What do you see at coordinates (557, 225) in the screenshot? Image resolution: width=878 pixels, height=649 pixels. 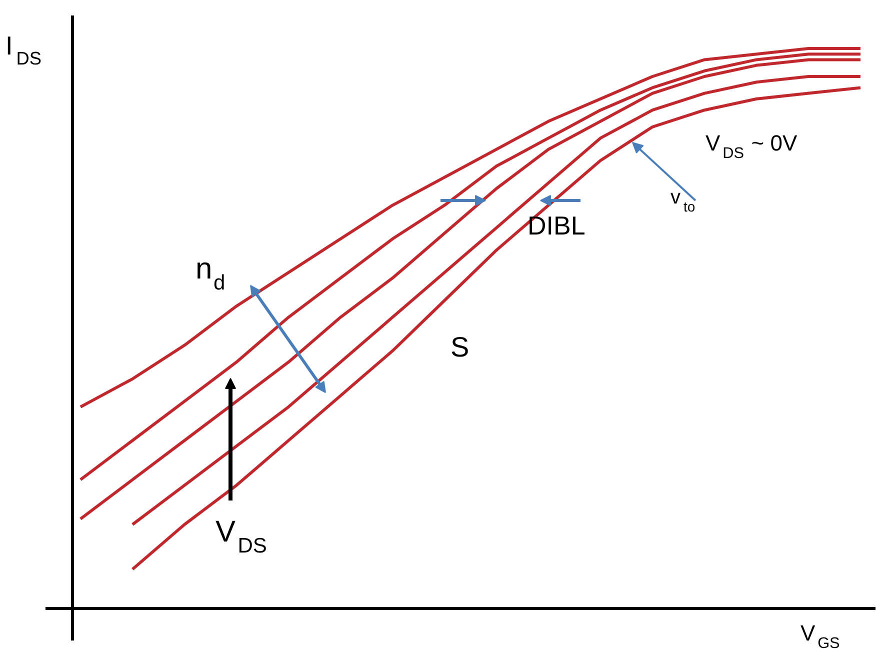 I see `annotation: DIBL` at bounding box center [557, 225].